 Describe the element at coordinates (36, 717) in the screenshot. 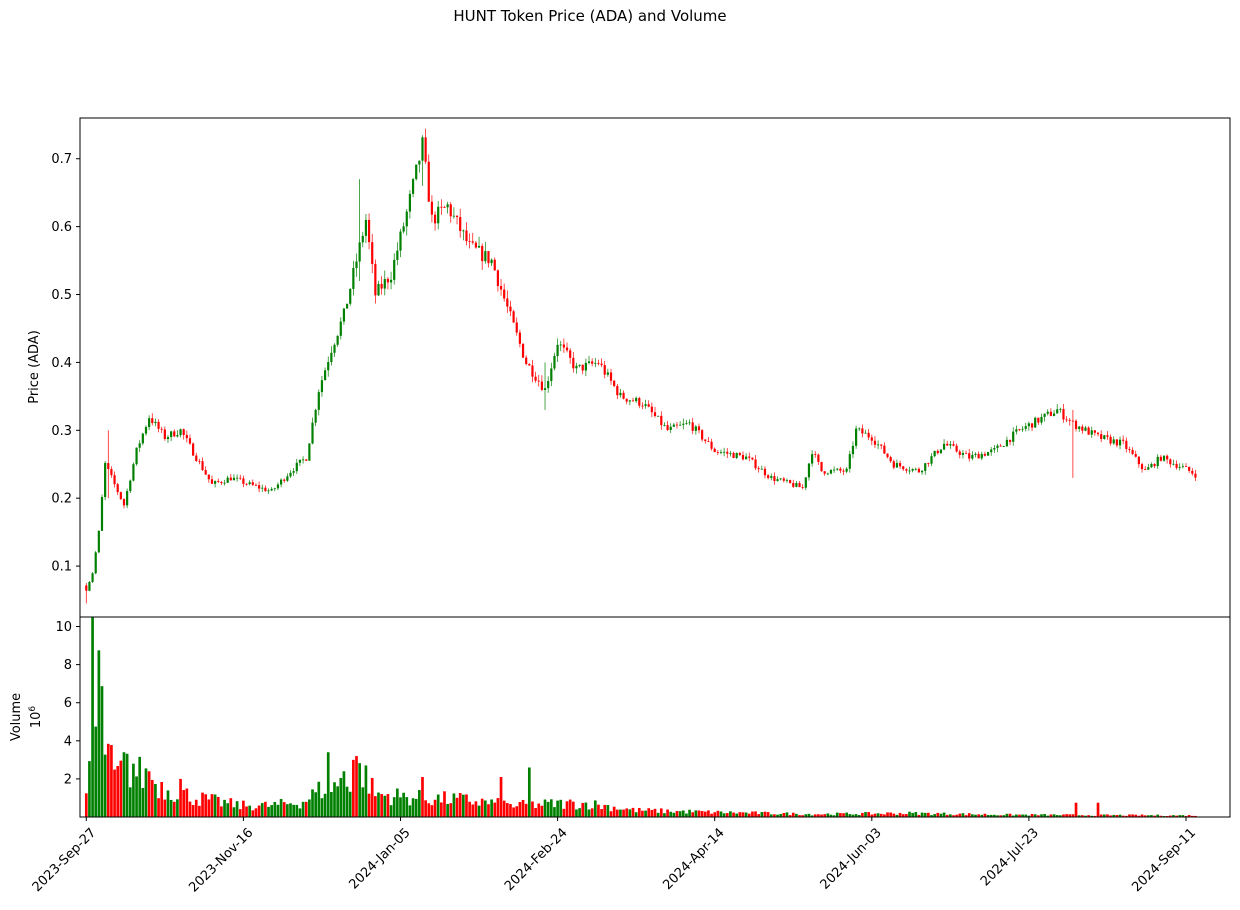

I see `volume-y-axis-unit: 106` at that location.